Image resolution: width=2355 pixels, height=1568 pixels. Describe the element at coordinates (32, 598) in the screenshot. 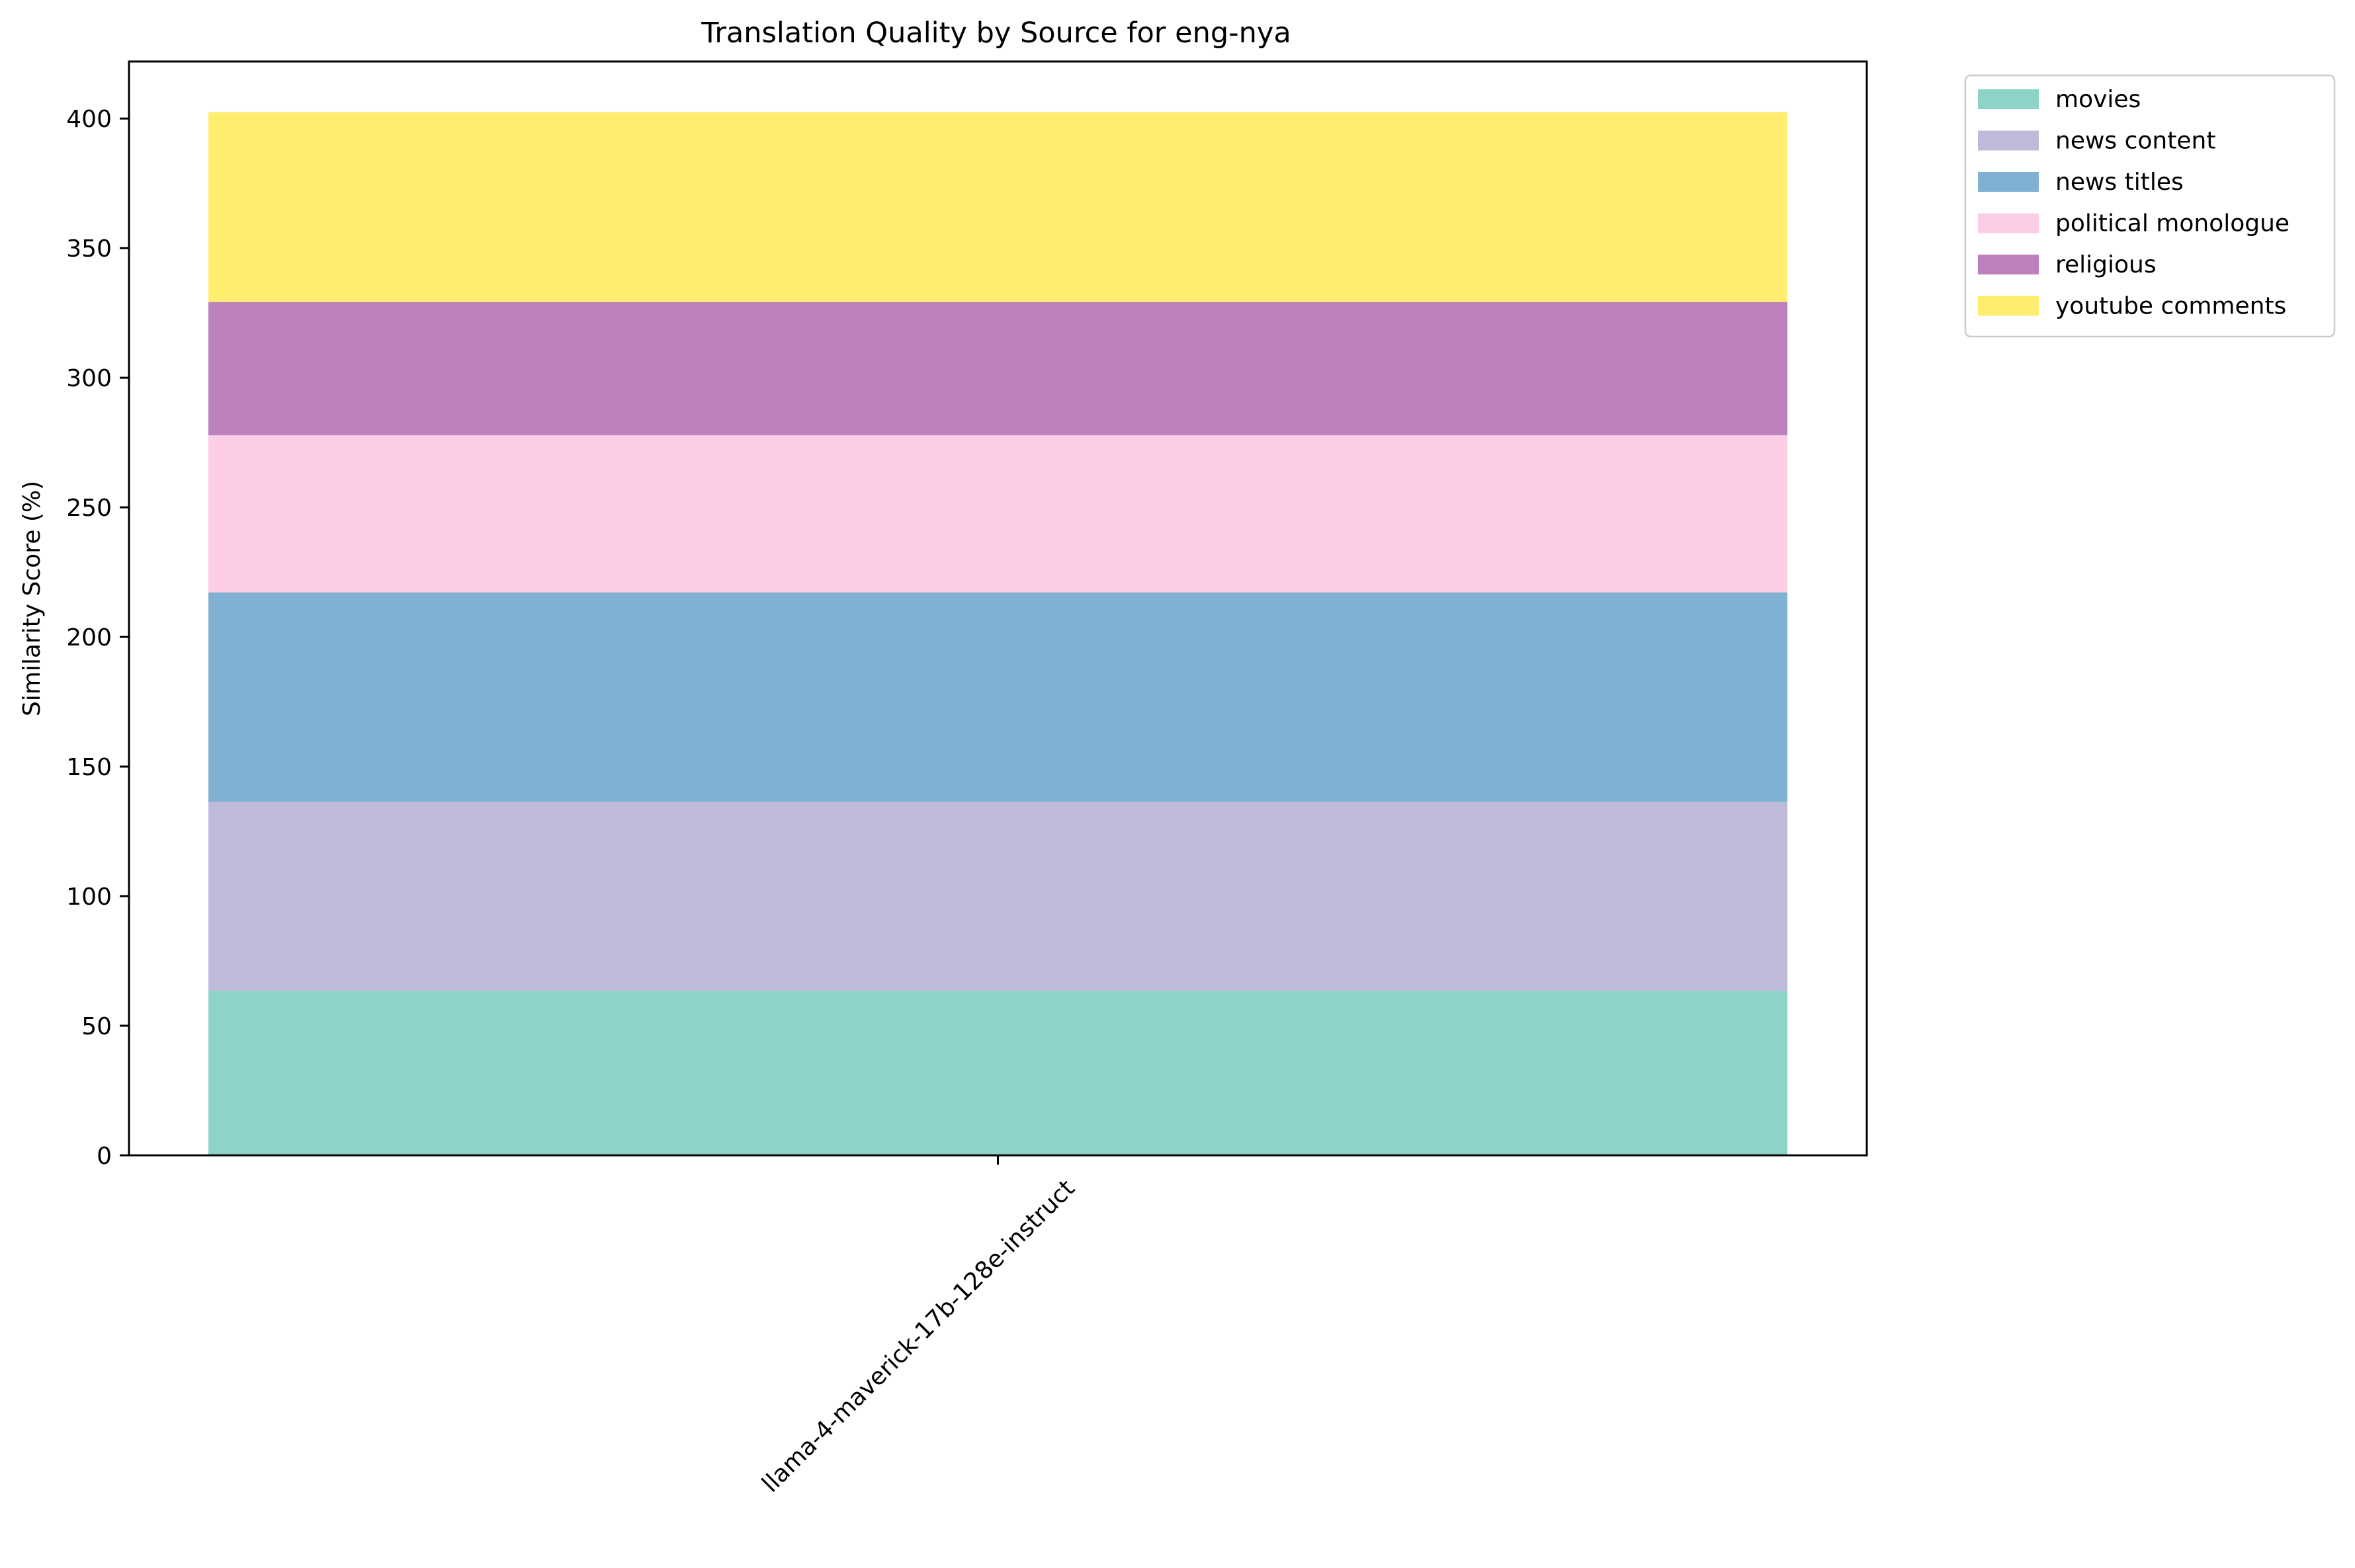

I see `y-axis-label: Similarity Score (%)` at that location.